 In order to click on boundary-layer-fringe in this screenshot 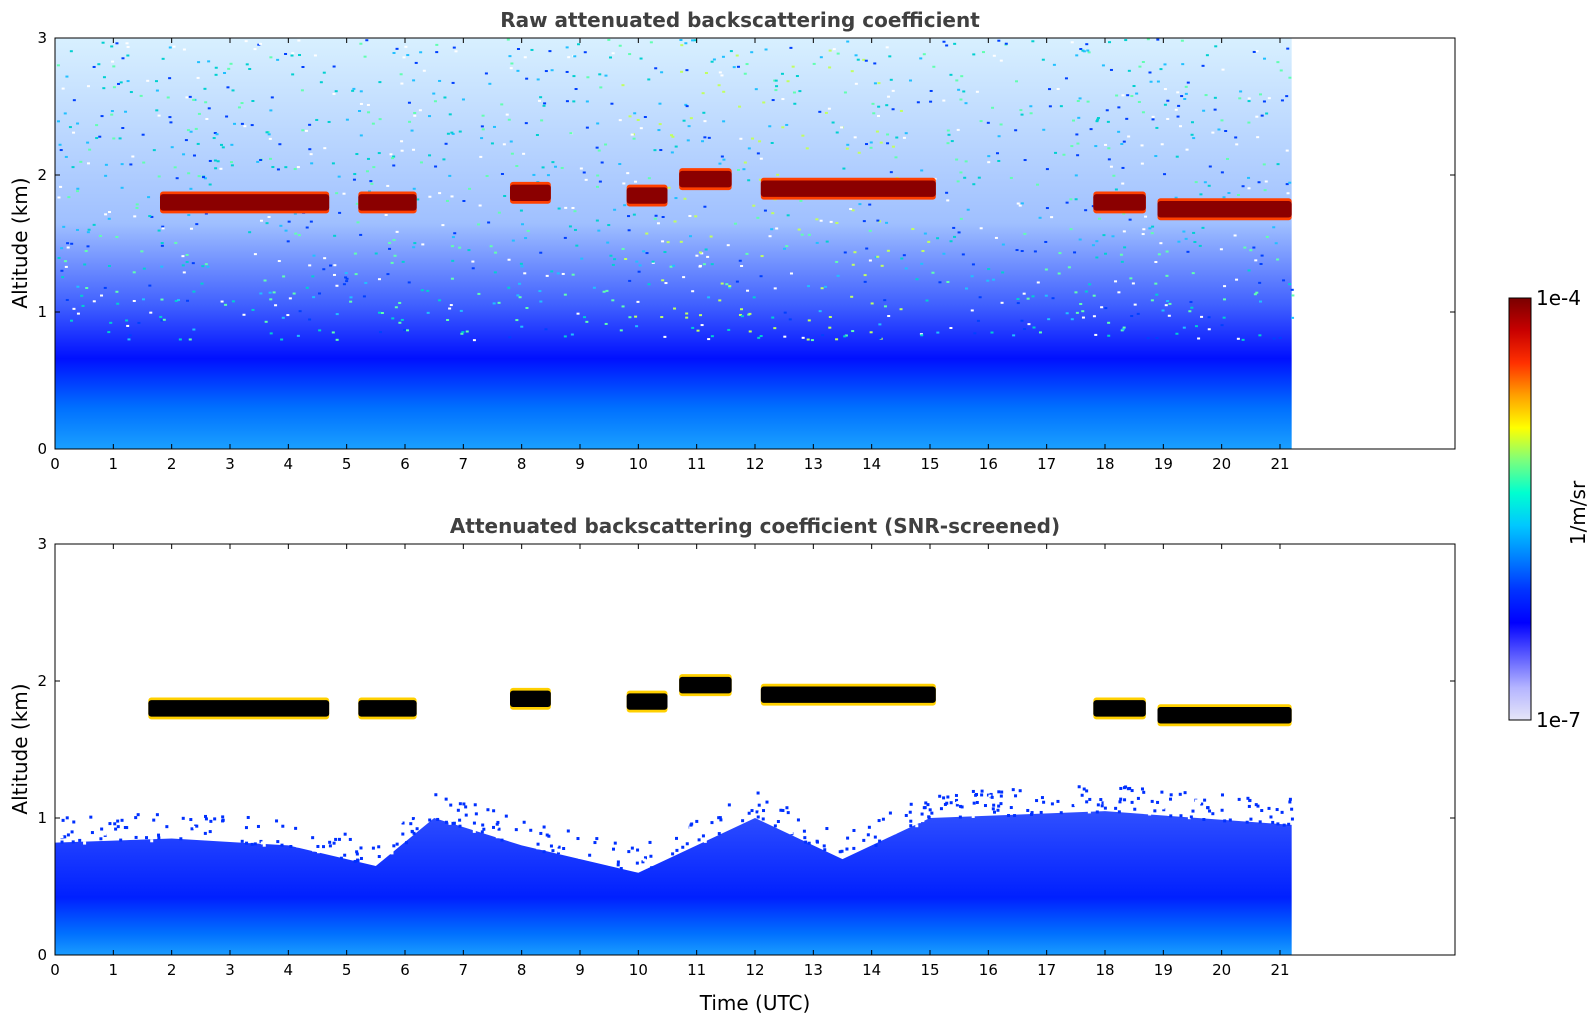, I will do `click(676, 828)`.